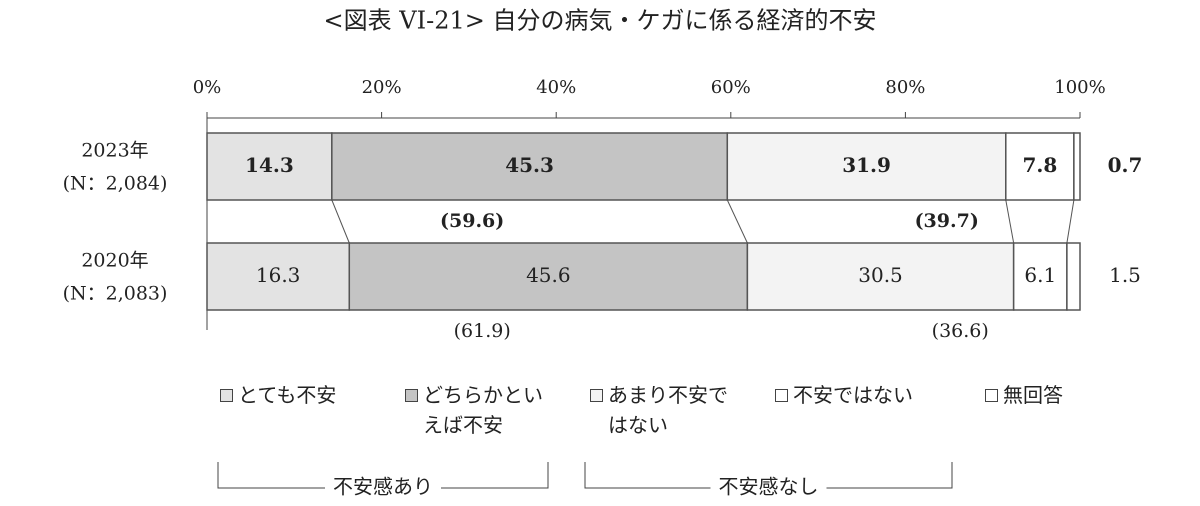 This screenshot has height=506, width=1200. What do you see at coordinates (207, 87) in the screenshot?
I see `x-tick-label: 0%` at bounding box center [207, 87].